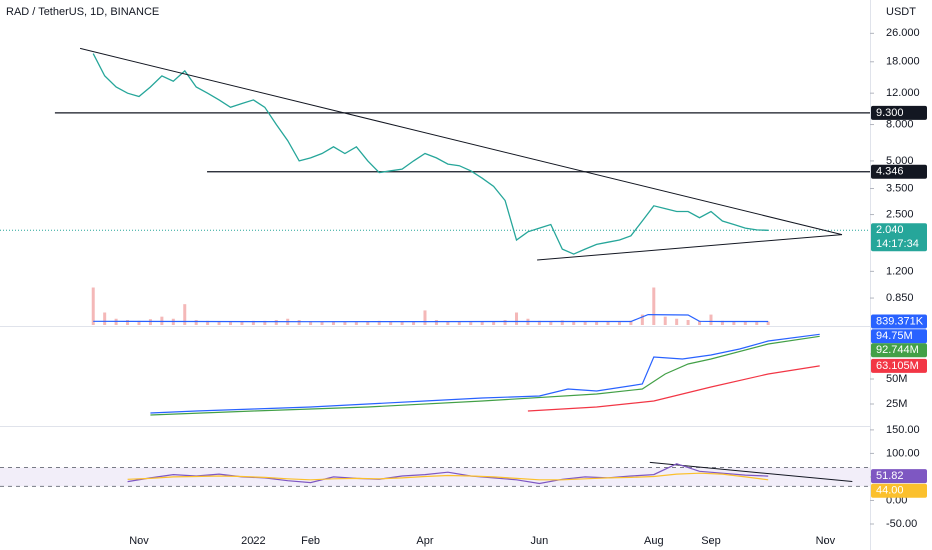 This screenshot has width=932, height=550. I want to click on series-last-label: 63.105M, so click(897, 366).